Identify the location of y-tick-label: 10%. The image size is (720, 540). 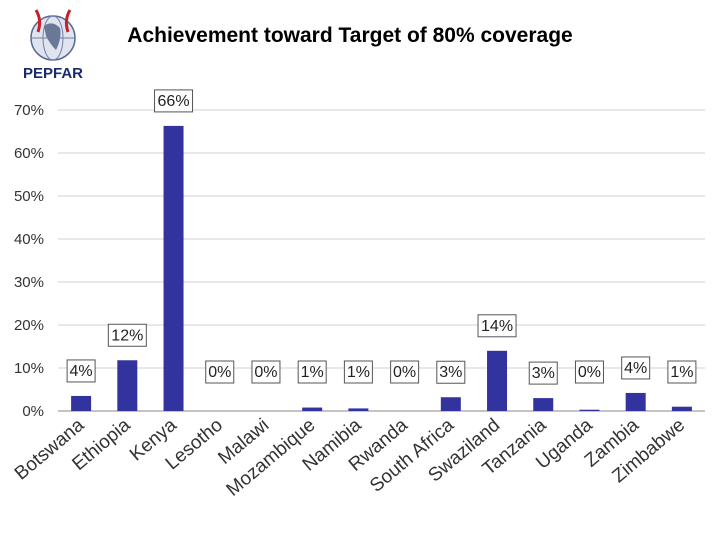
(29, 368).